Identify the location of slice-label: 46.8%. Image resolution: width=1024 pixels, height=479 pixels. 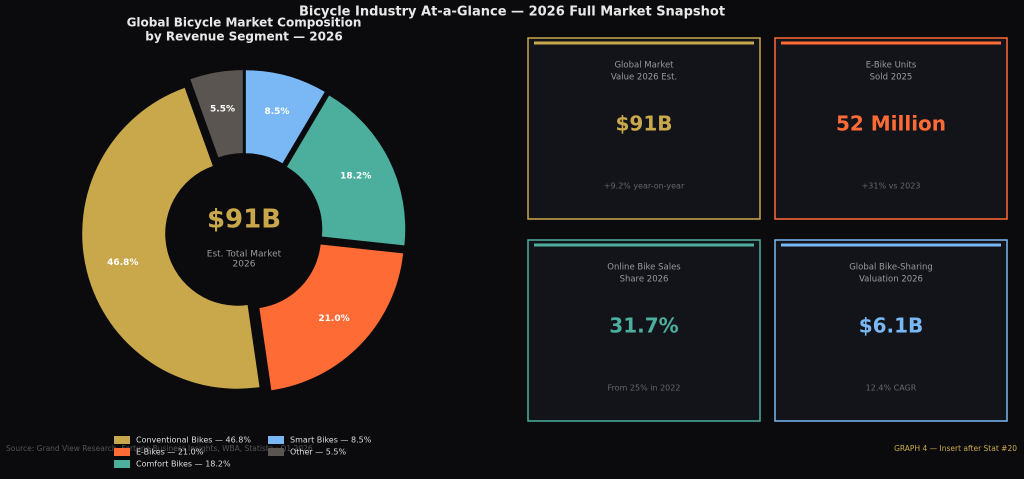
(122, 263).